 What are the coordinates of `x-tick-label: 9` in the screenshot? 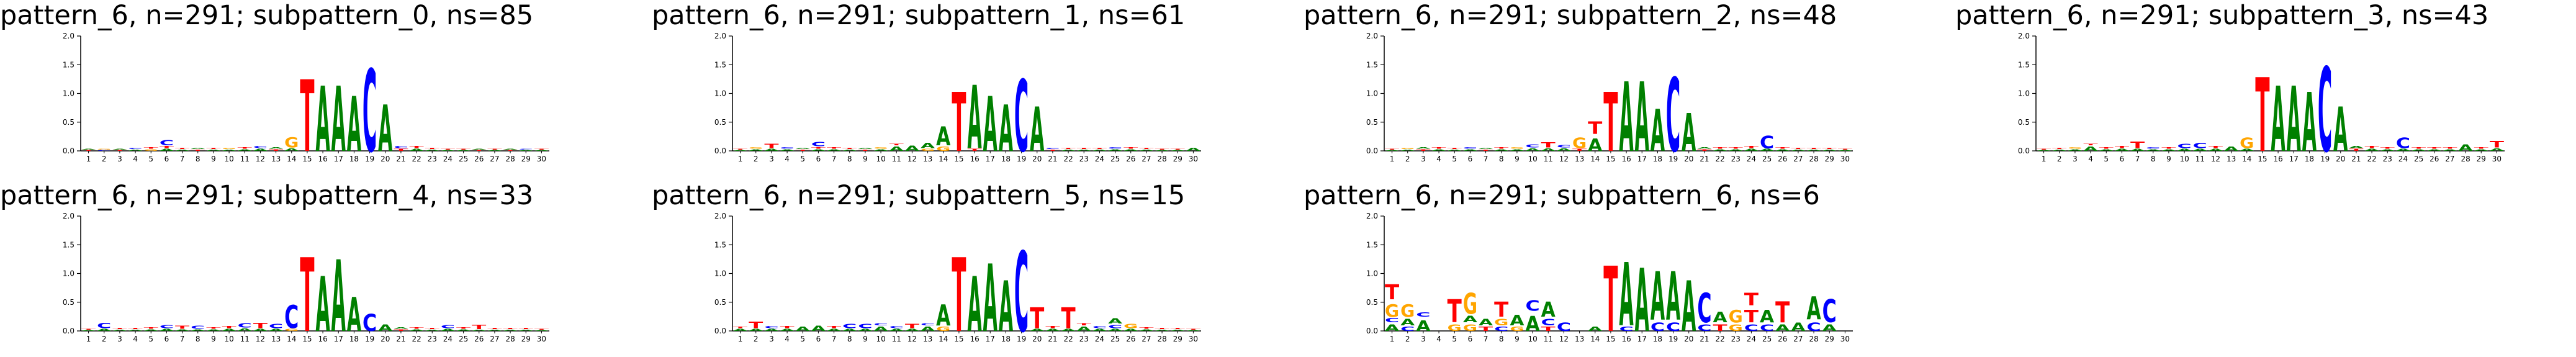 It's located at (1517, 339).